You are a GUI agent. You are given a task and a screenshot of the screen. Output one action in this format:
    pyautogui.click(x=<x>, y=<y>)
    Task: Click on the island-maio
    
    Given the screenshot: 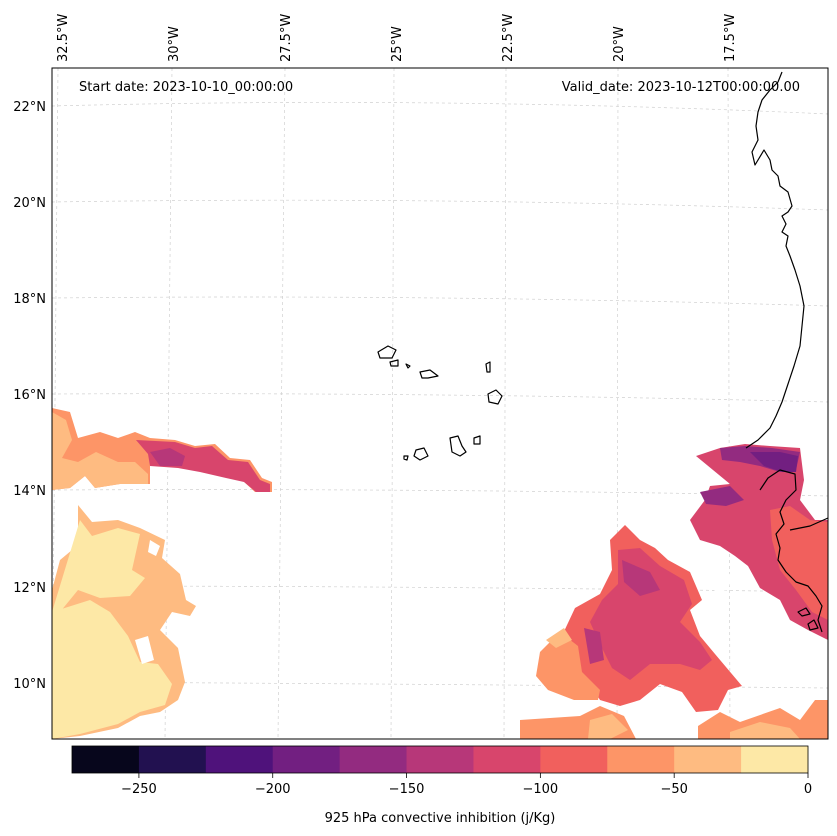 What is the action you would take?
    pyautogui.click(x=477, y=440)
    